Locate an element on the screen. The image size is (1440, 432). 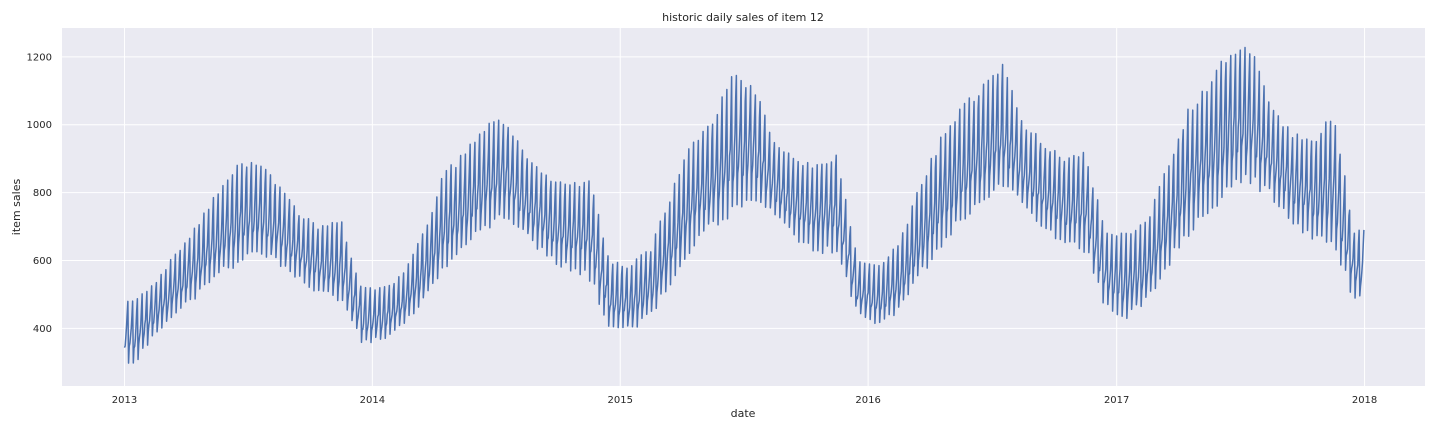
x-tick-label: 2013 is located at coordinates (124, 400).